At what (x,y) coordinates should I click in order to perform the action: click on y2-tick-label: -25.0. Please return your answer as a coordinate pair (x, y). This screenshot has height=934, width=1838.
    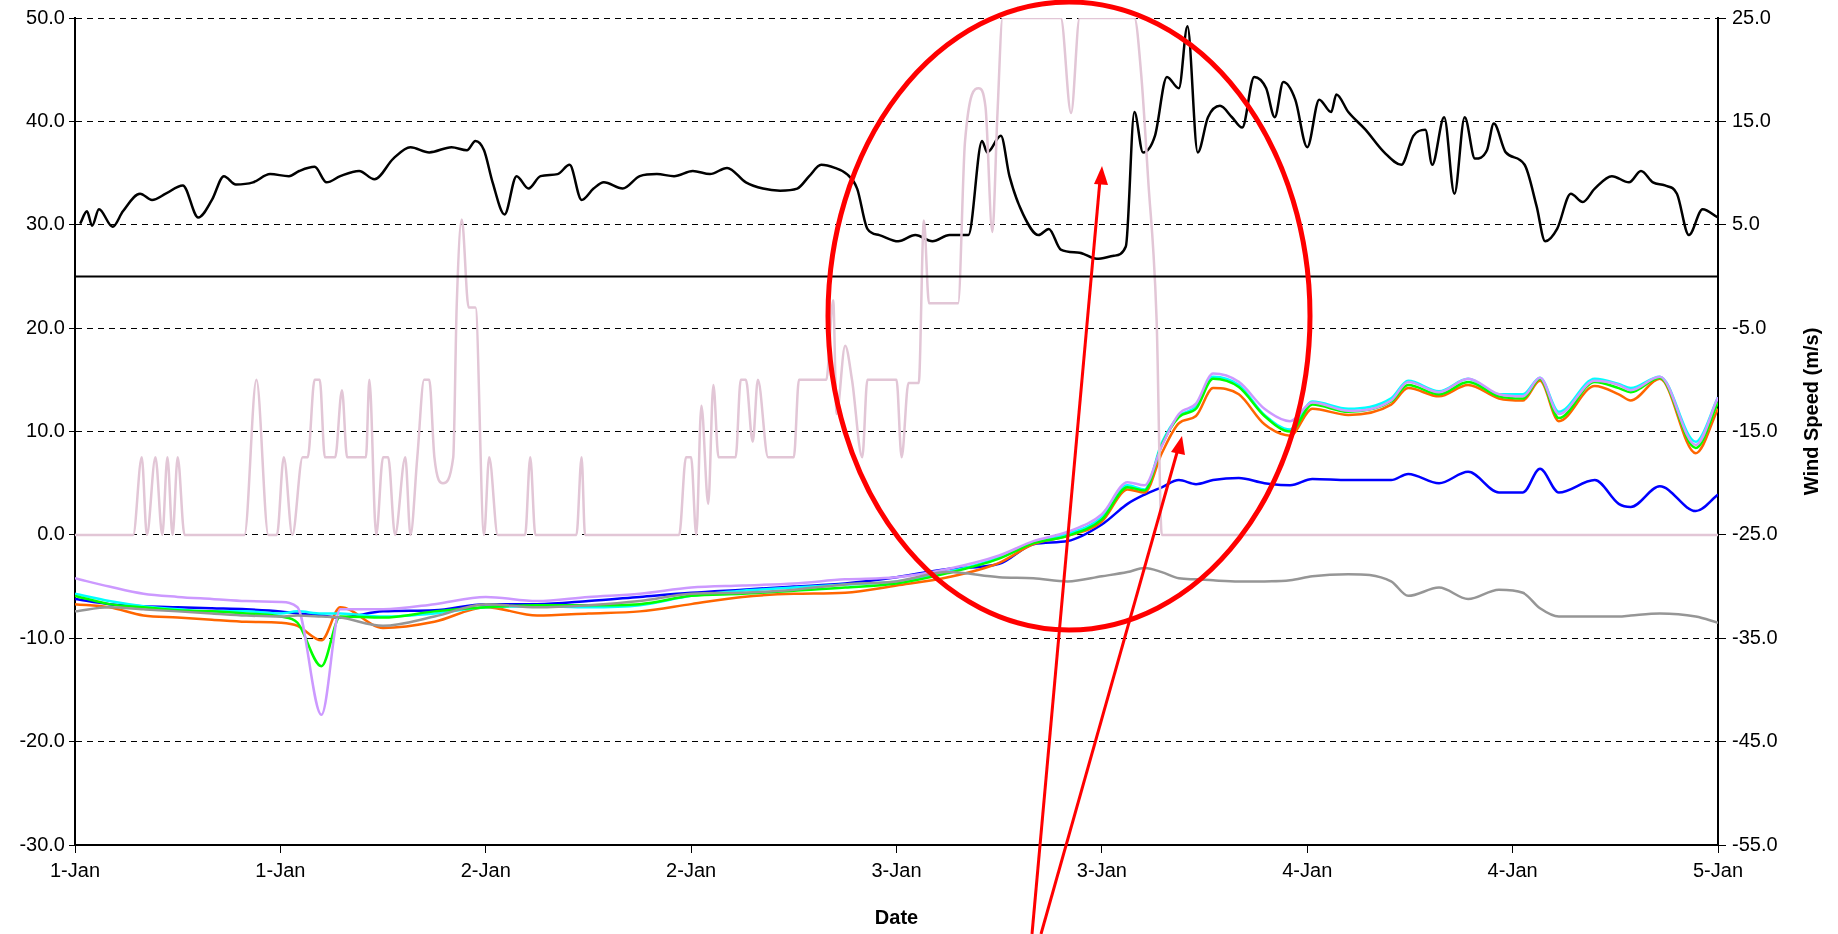
    Looking at the image, I should click on (1755, 533).